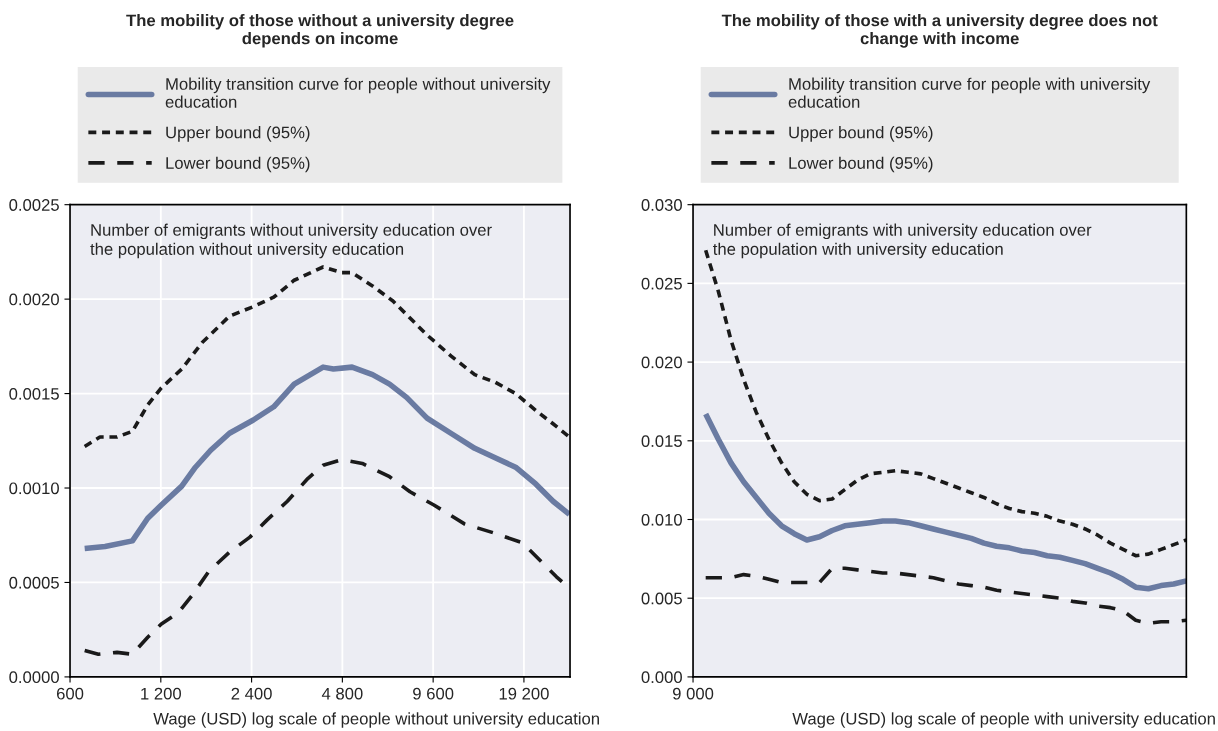 The image size is (1218, 731). What do you see at coordinates (969, 92) in the screenshot?
I see `legend-label: Mobility transition curve for people with university education` at bounding box center [969, 92].